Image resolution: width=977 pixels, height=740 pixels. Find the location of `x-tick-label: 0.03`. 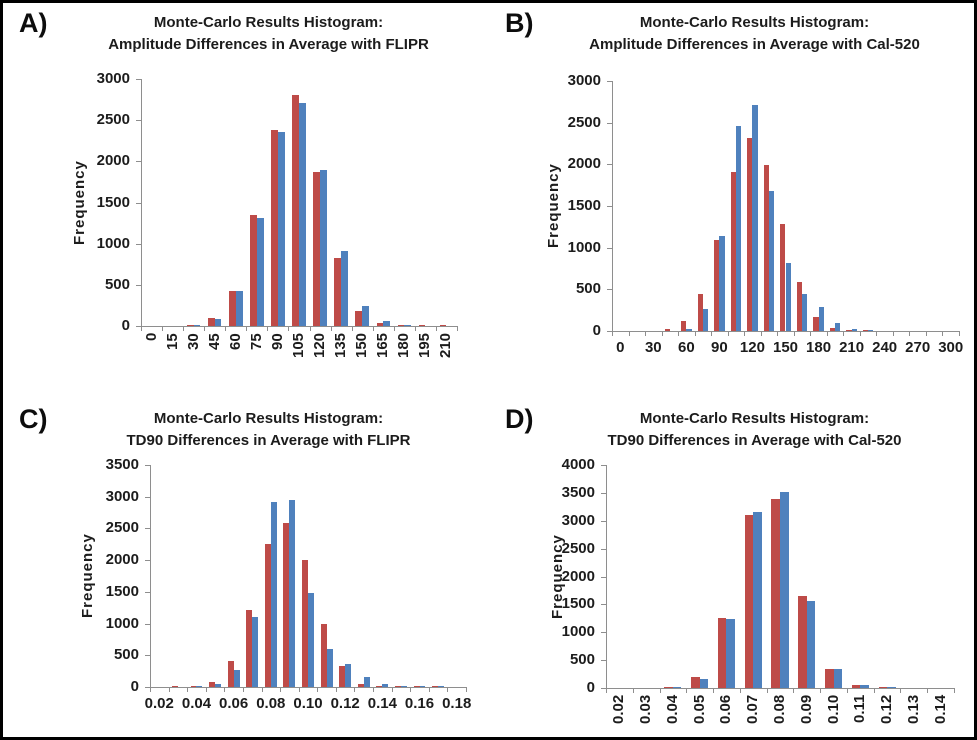

x-tick-label: 0.03 is located at coordinates (646, 710).